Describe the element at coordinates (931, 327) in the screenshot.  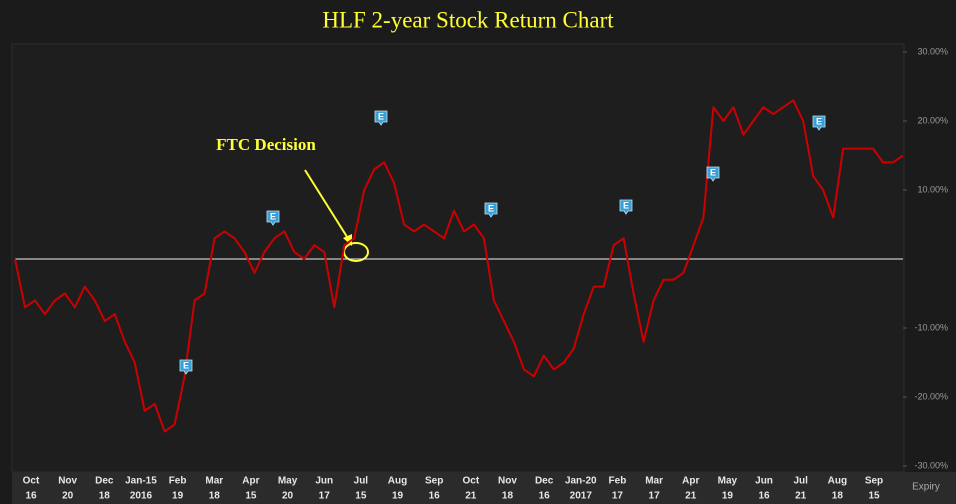
I see `y-tick-label: -10.00%` at that location.